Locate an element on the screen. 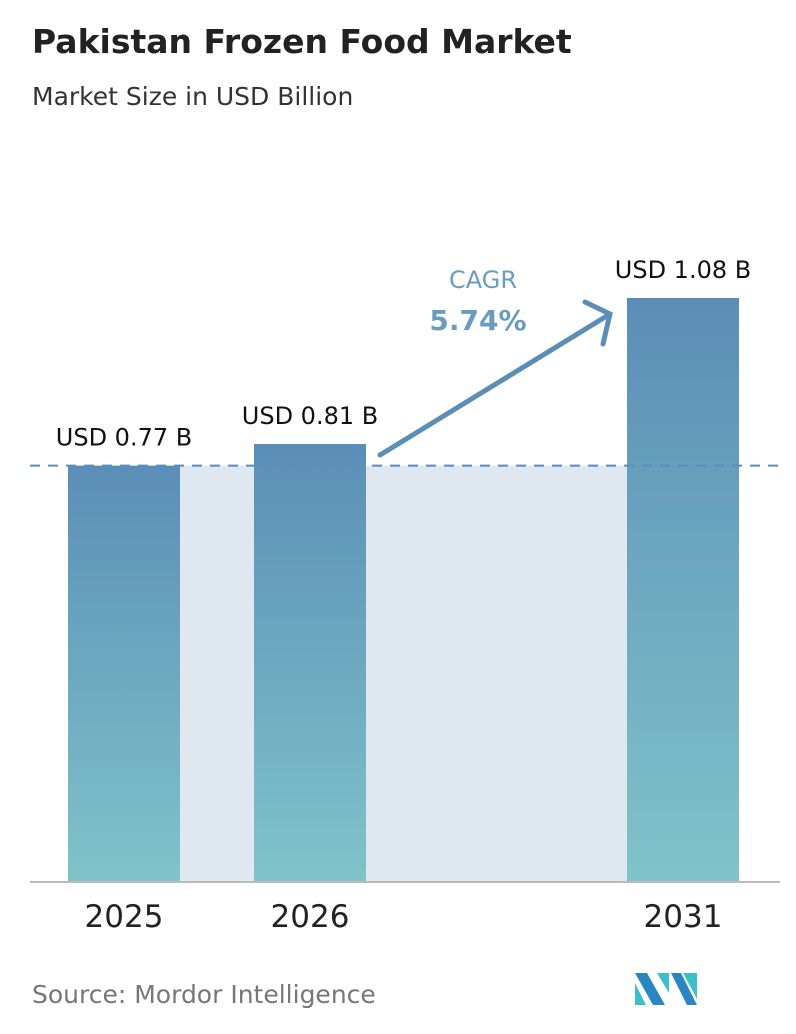 The width and height of the screenshot is (796, 1034). x-tick-2031: 2031 is located at coordinates (683, 917).